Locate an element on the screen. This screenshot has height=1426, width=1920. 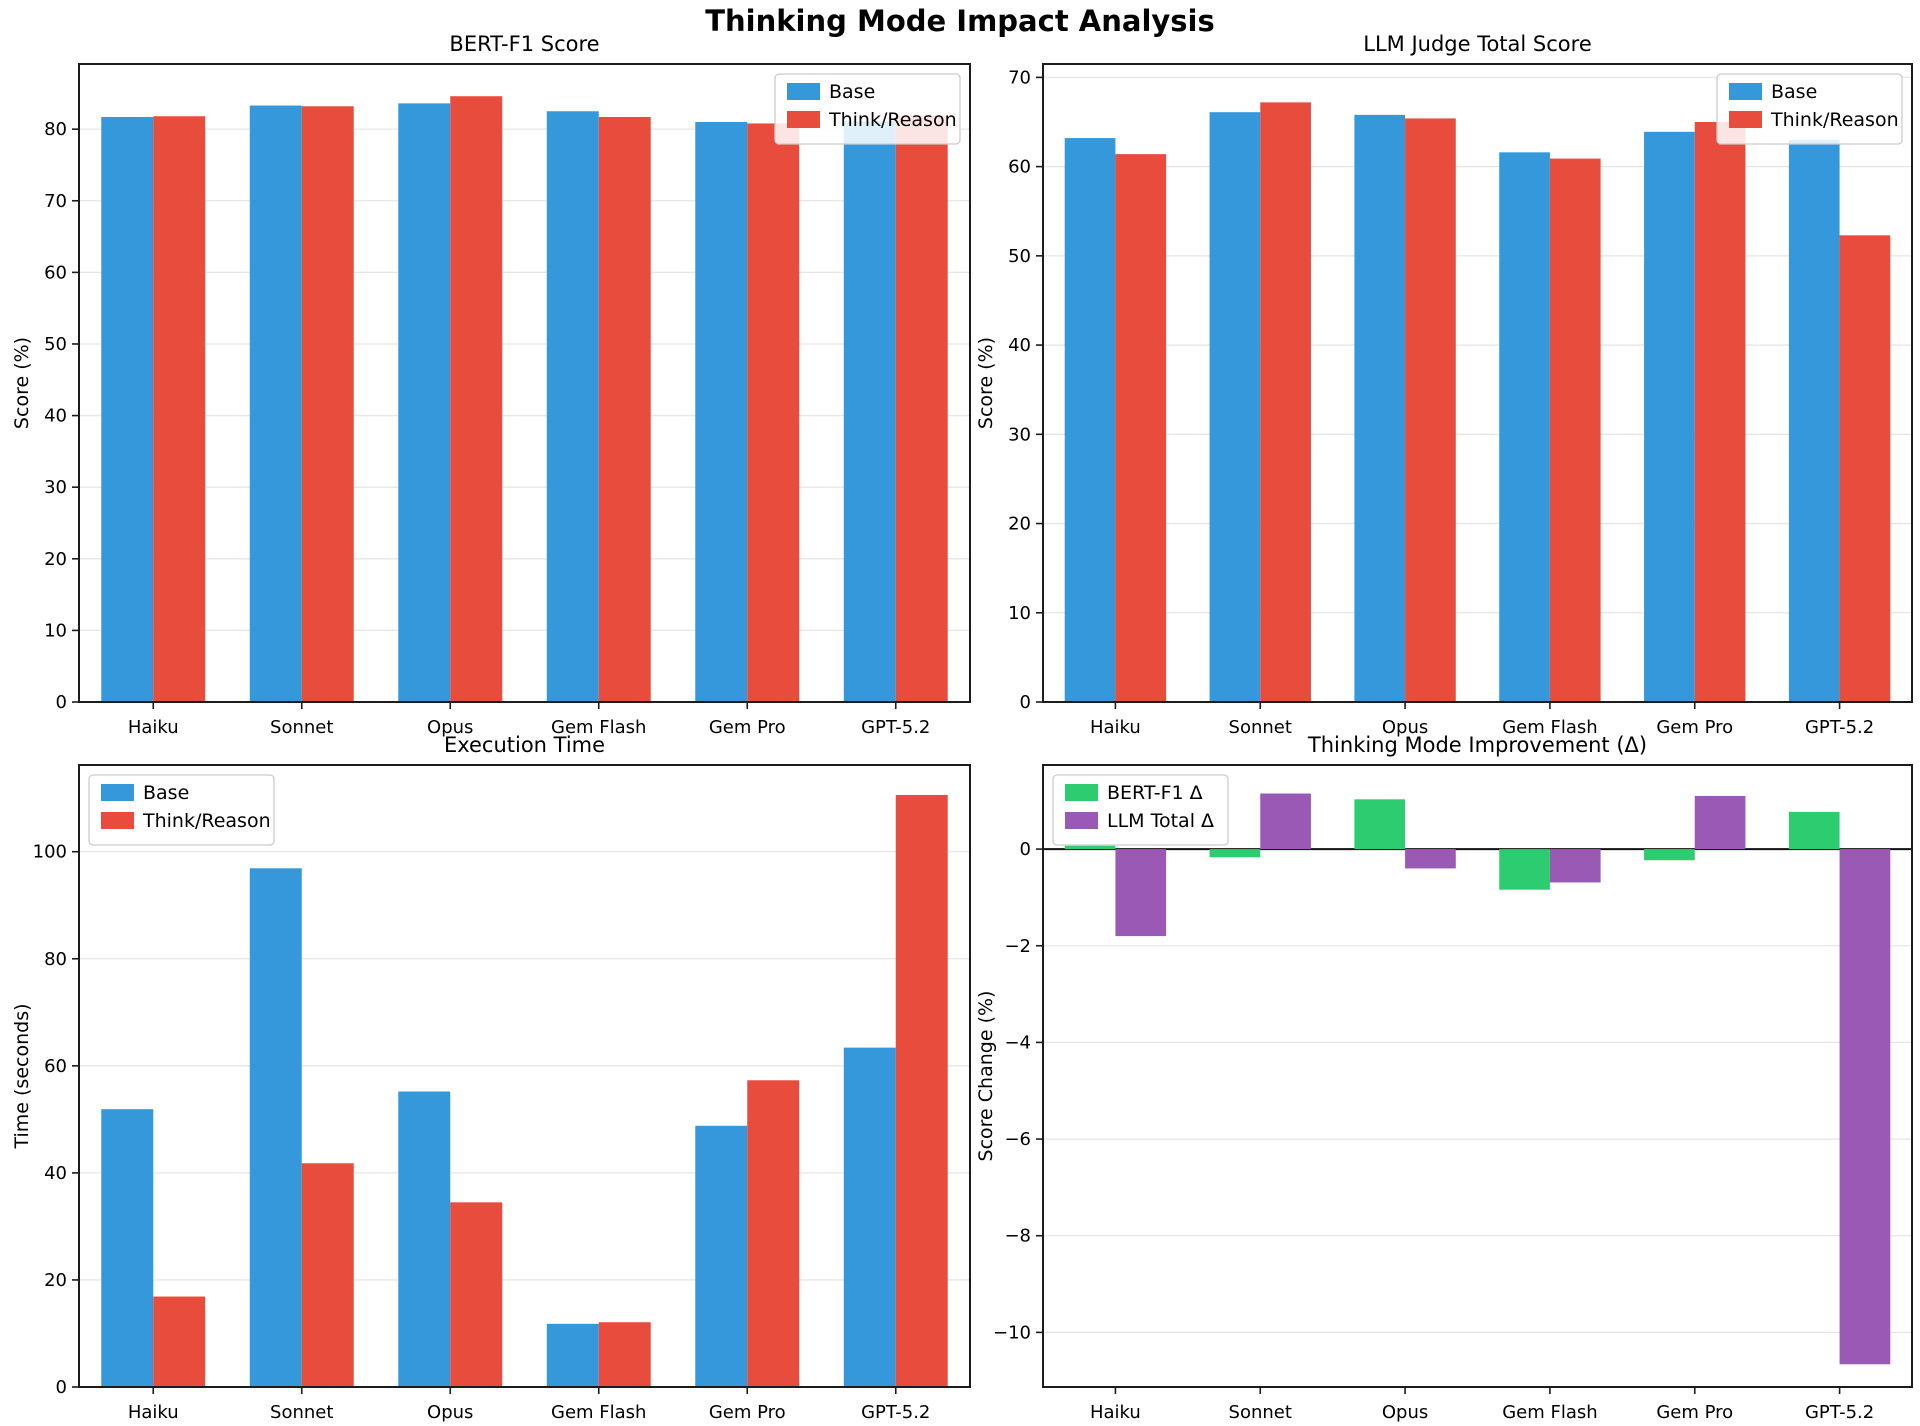
x-tick-label-thinking-mode-improvement-gem-pro: Gem Pro is located at coordinates (1694, 1412).